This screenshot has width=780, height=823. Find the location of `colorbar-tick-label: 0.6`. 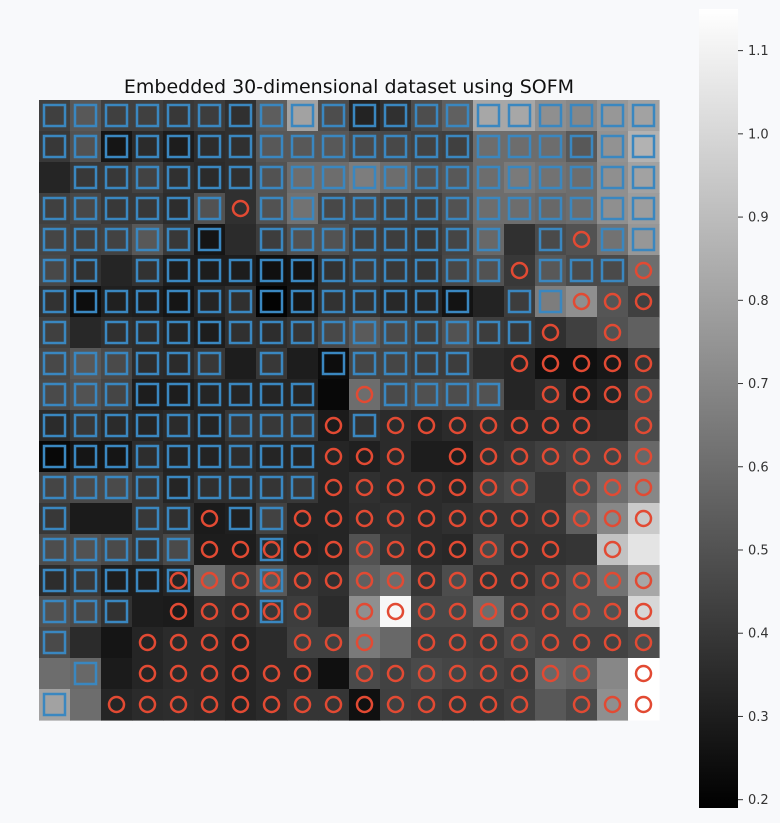

colorbar-tick-label: 0.6 is located at coordinates (758, 467).